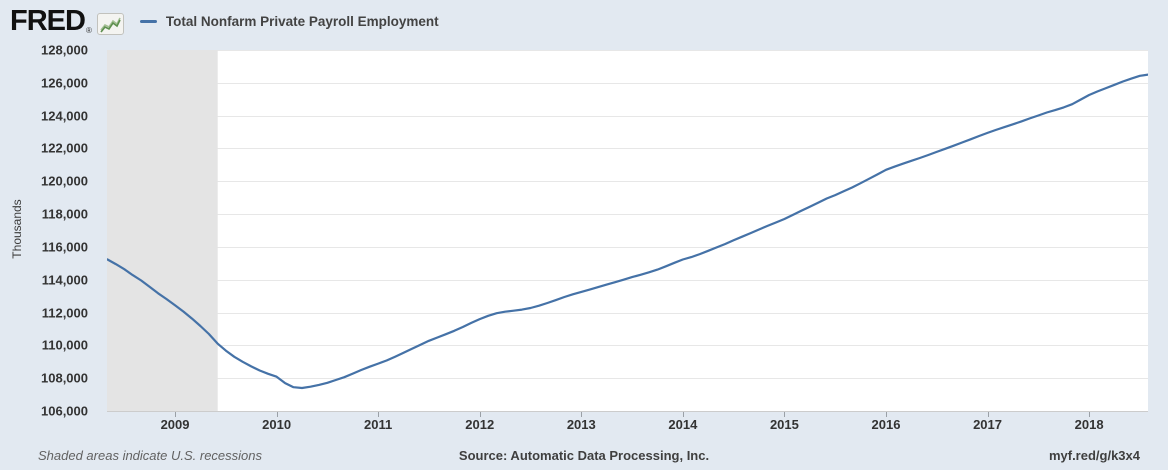 This screenshot has width=1168, height=470. I want to click on short-url: myf.red/g/k3x4, so click(1094, 455).